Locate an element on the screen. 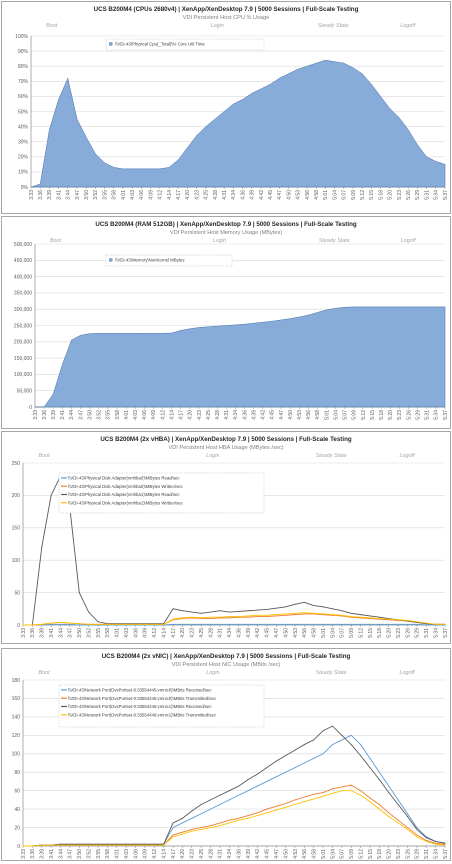  legend-box is located at coordinates (169, 260).